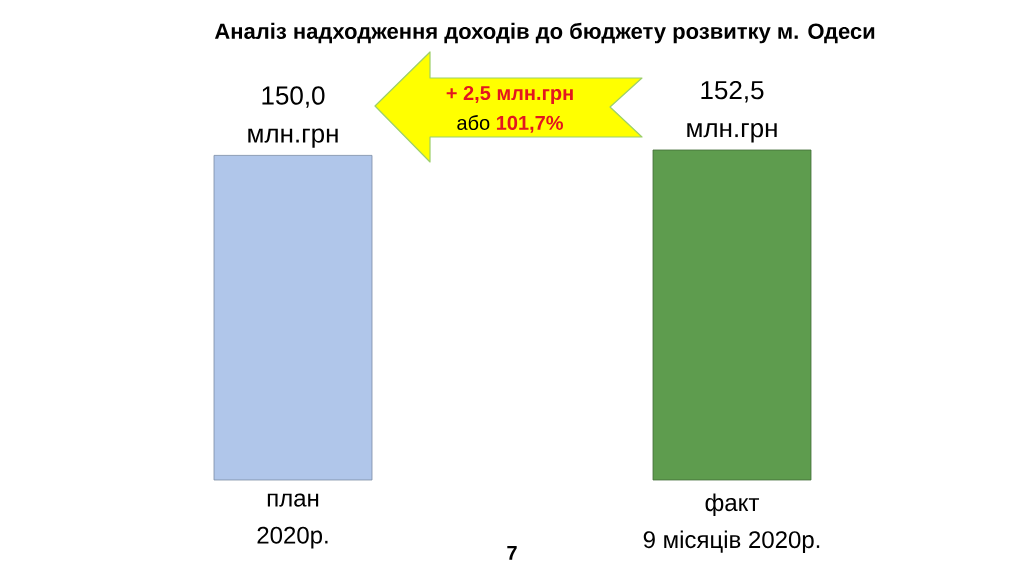  Describe the element at coordinates (510, 124) in the screenshot. I see `text: або 101,7%` at that location.